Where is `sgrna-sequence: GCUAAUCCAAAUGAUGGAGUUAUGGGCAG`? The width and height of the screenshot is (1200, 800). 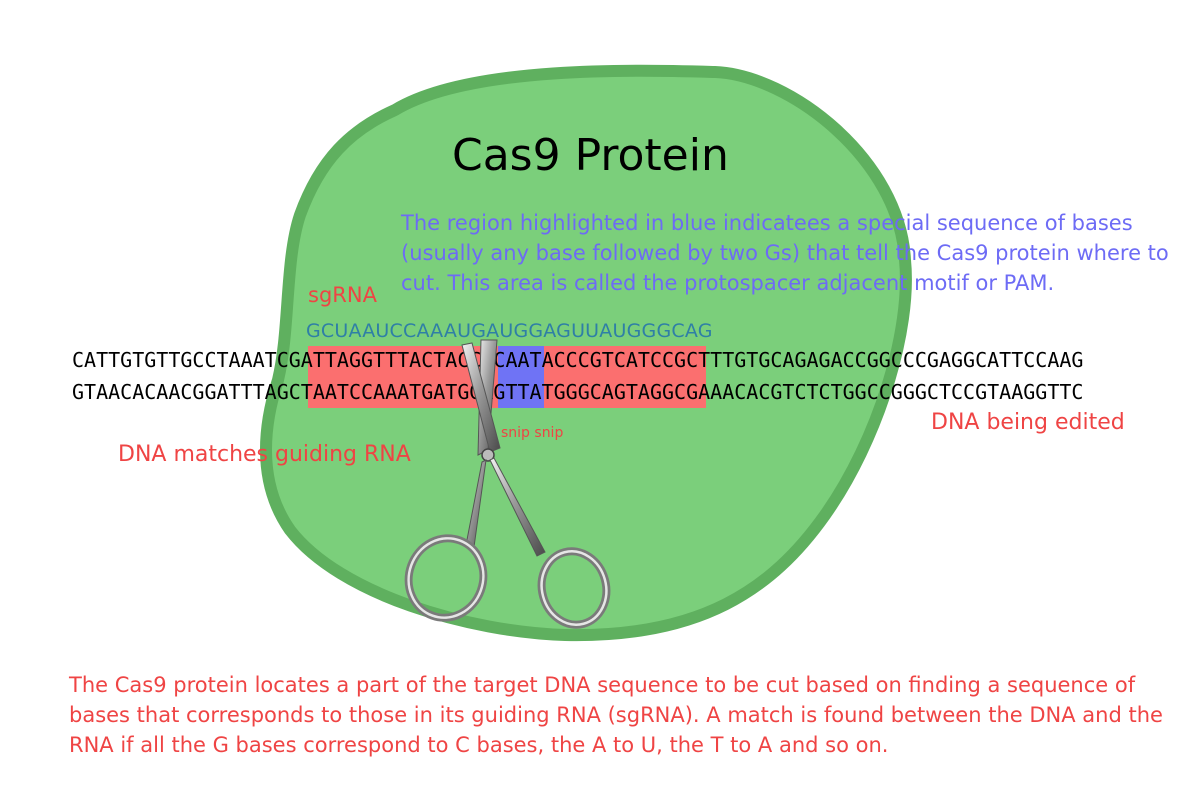
sgrna-sequence: GCUAAUCCAAAUGAUGGAGUUAUGGGCAG is located at coordinates (509, 331).